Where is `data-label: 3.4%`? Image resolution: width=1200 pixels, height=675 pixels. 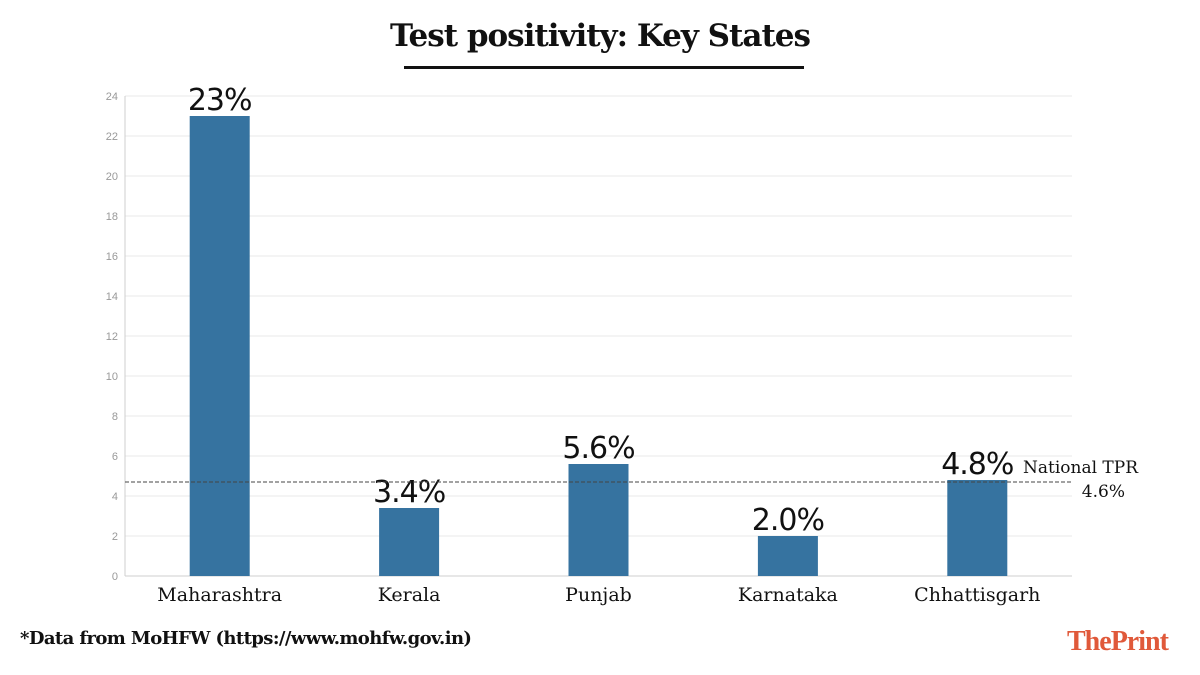 data-label: 3.4% is located at coordinates (409, 492).